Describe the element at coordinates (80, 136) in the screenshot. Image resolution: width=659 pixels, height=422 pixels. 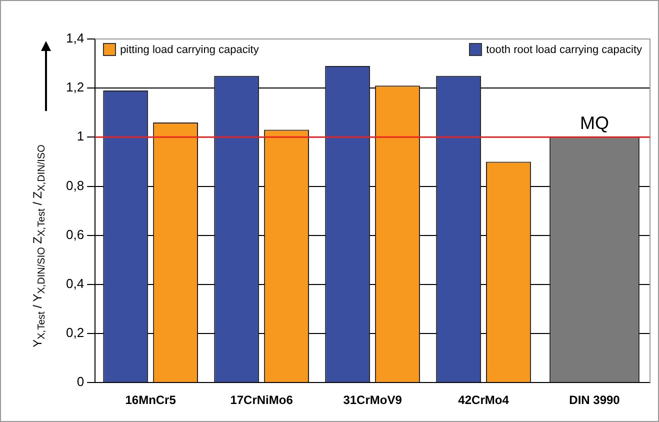
I see `y-tick-label: 1` at that location.